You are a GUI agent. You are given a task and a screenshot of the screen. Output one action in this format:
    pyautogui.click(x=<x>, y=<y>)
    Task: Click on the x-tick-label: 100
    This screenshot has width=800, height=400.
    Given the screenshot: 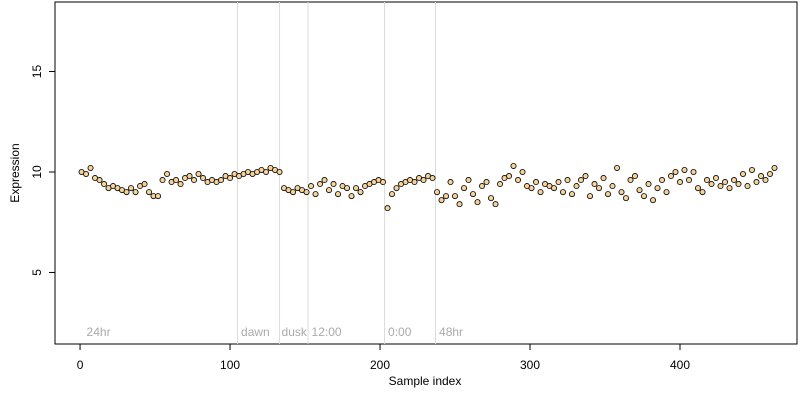 What is the action you would take?
    pyautogui.click(x=230, y=365)
    